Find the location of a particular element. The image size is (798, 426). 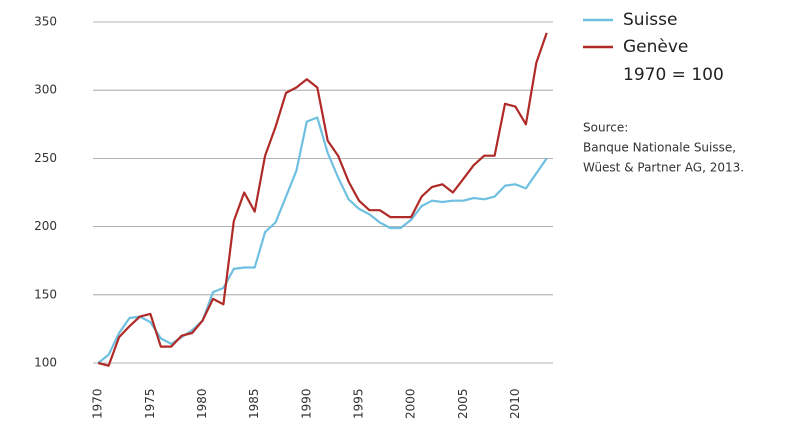

x-tick-label: 2005 is located at coordinates (463, 403).